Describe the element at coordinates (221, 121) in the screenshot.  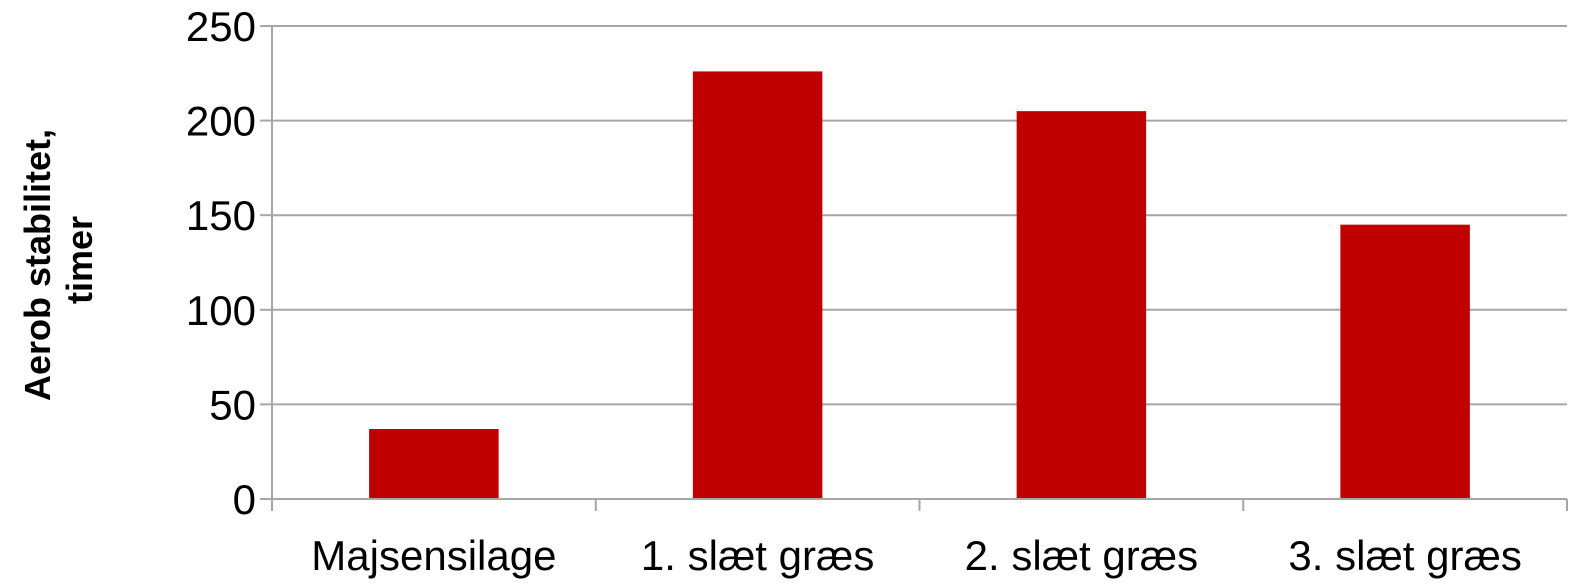
I see `y-tick-label: 200` at that location.